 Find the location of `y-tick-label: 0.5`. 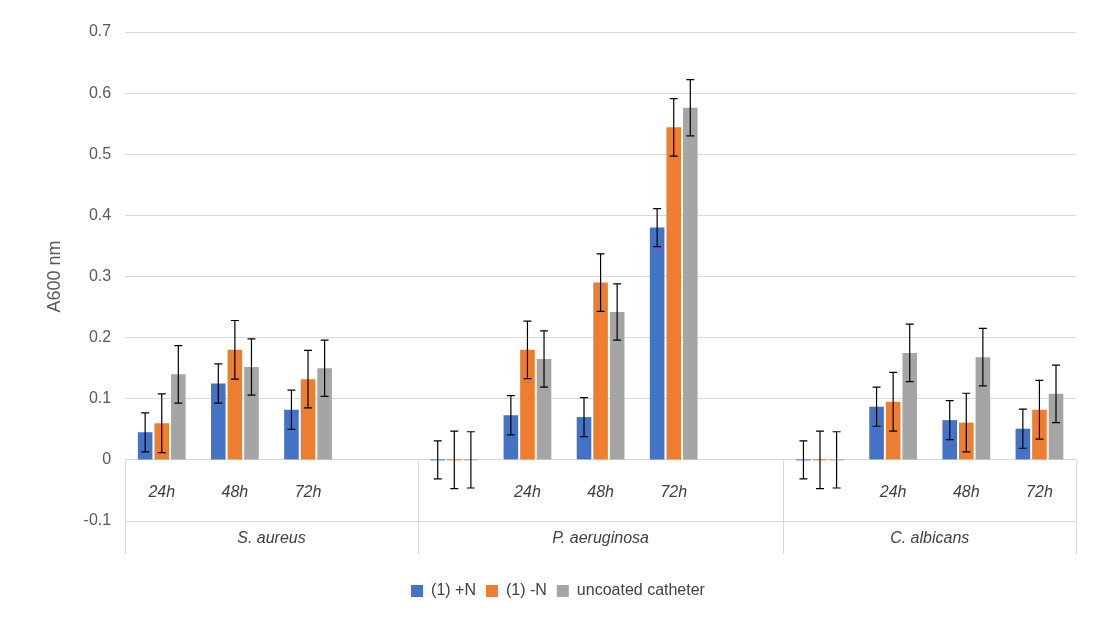

y-tick-label: 0.5 is located at coordinates (100, 153).